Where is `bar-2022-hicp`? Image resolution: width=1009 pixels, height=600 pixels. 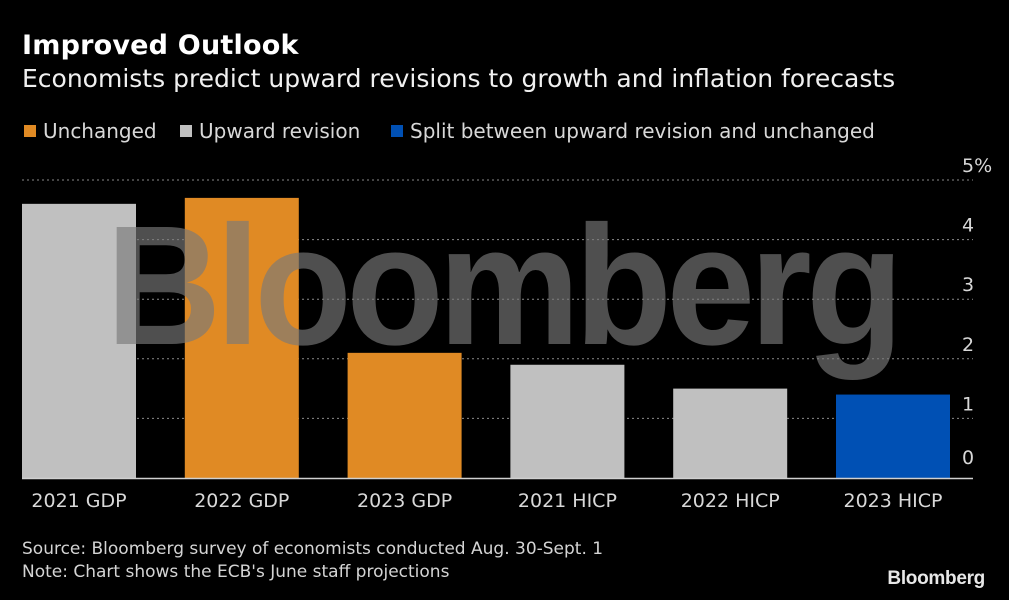
bar-2022-hicp is located at coordinates (730, 433).